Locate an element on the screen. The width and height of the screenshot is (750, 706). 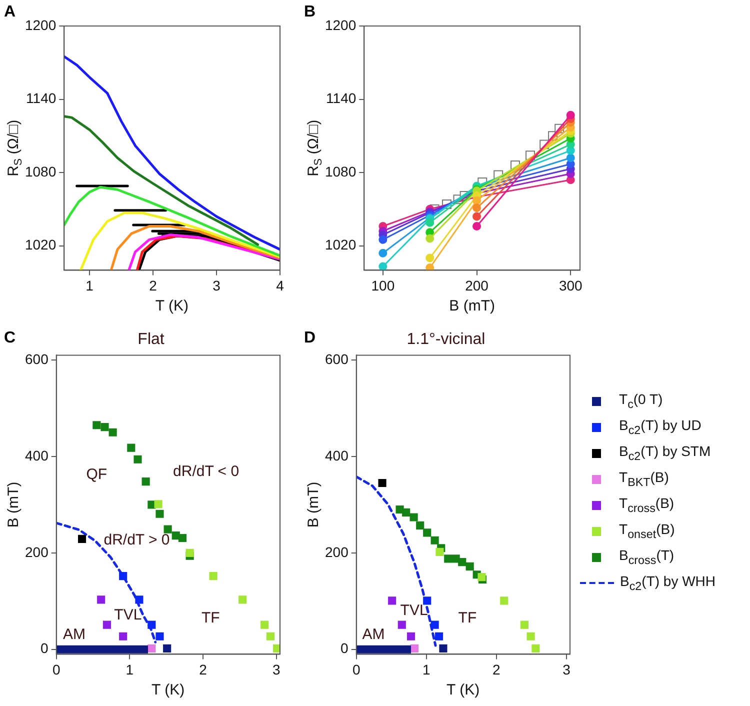
legend-label: B$_{c2}$(T) by WHH is located at coordinates (668, 583).